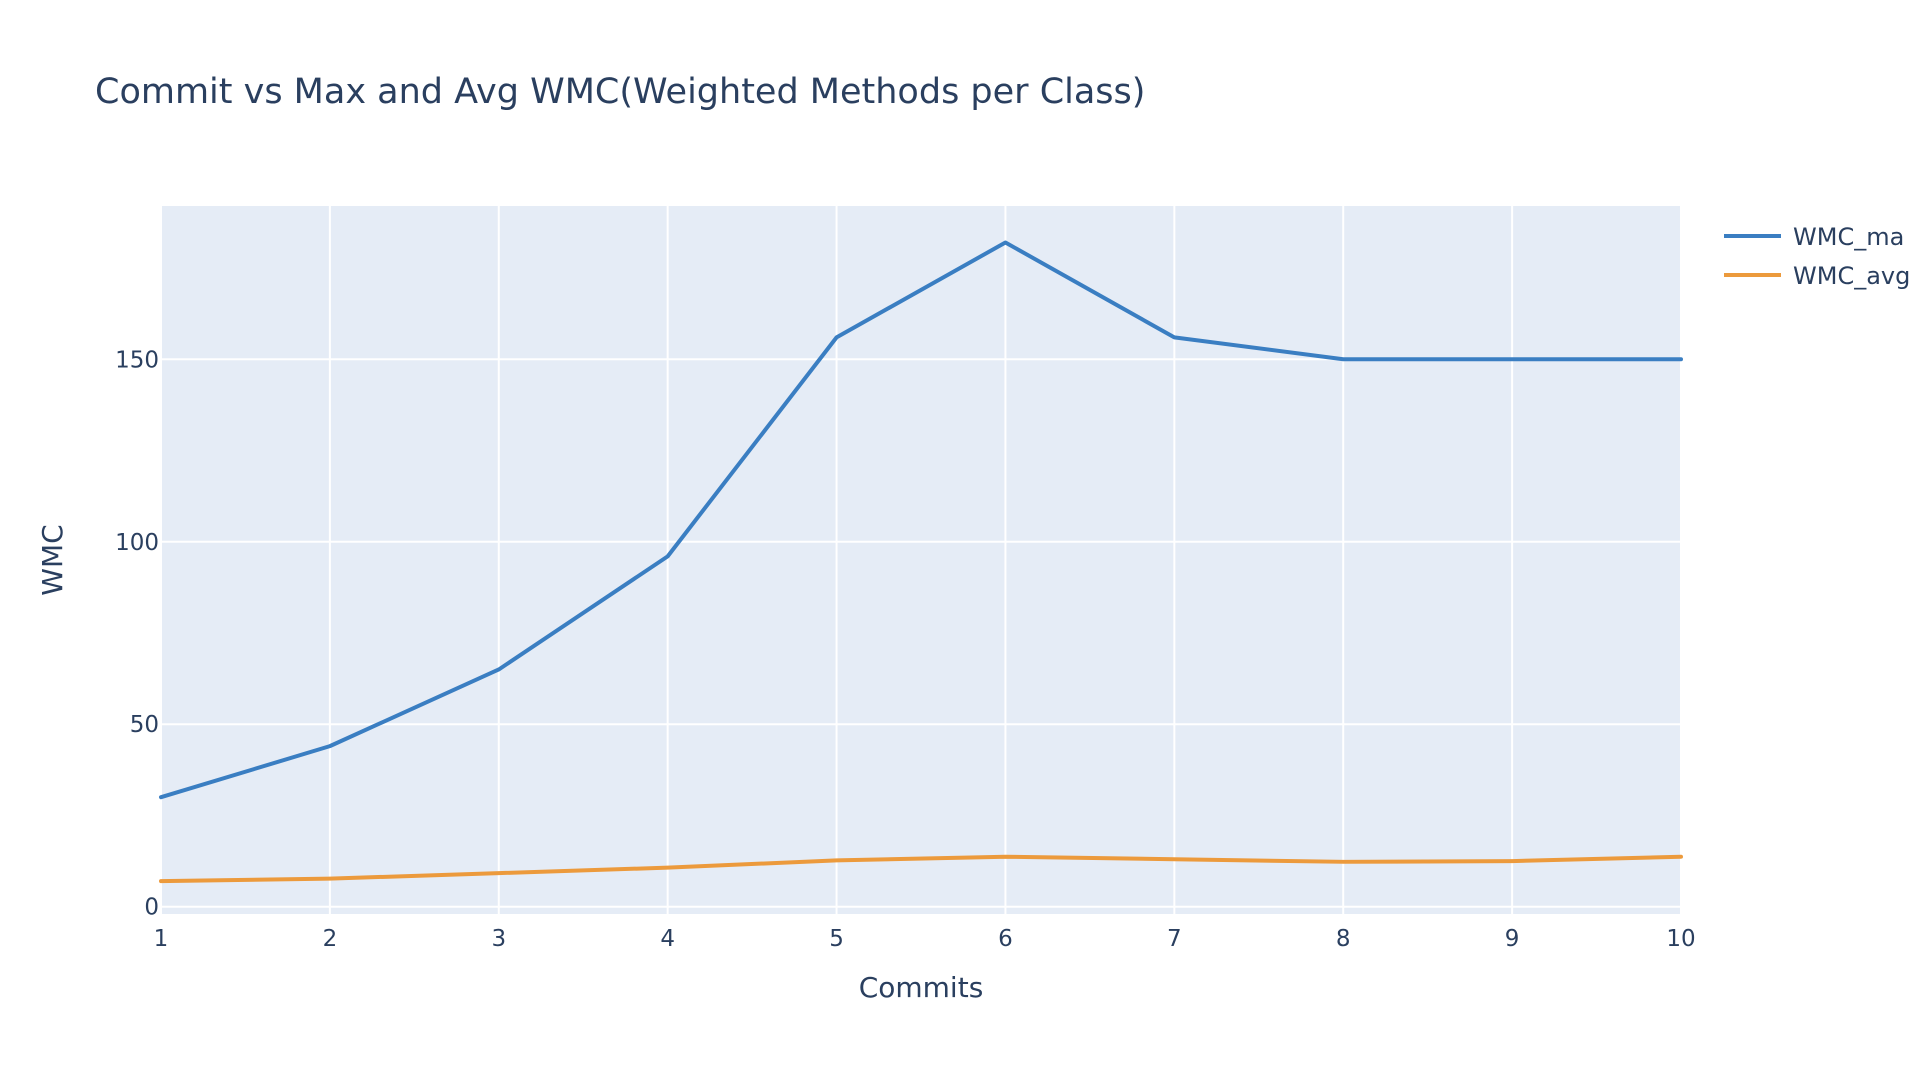 The image size is (1912, 1074). What do you see at coordinates (1005, 939) in the screenshot?
I see `x-tick-label: 6` at bounding box center [1005, 939].